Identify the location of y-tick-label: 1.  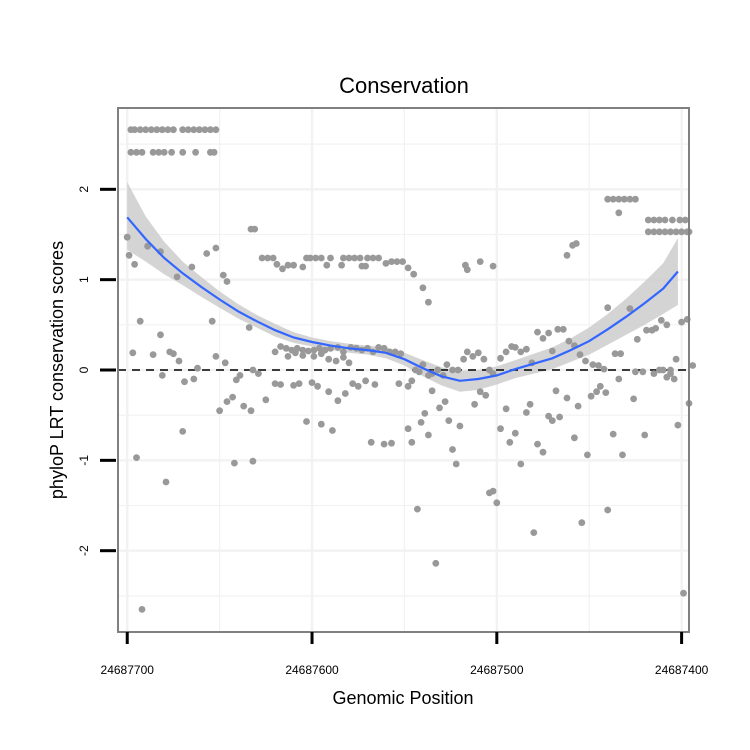
(84, 279).